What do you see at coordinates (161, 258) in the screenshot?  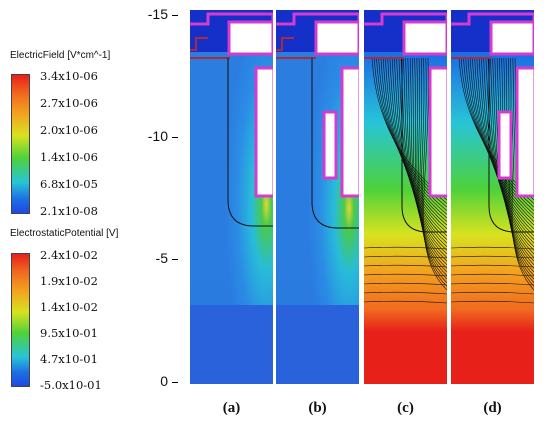 I see `y-tick-label: -5` at bounding box center [161, 258].